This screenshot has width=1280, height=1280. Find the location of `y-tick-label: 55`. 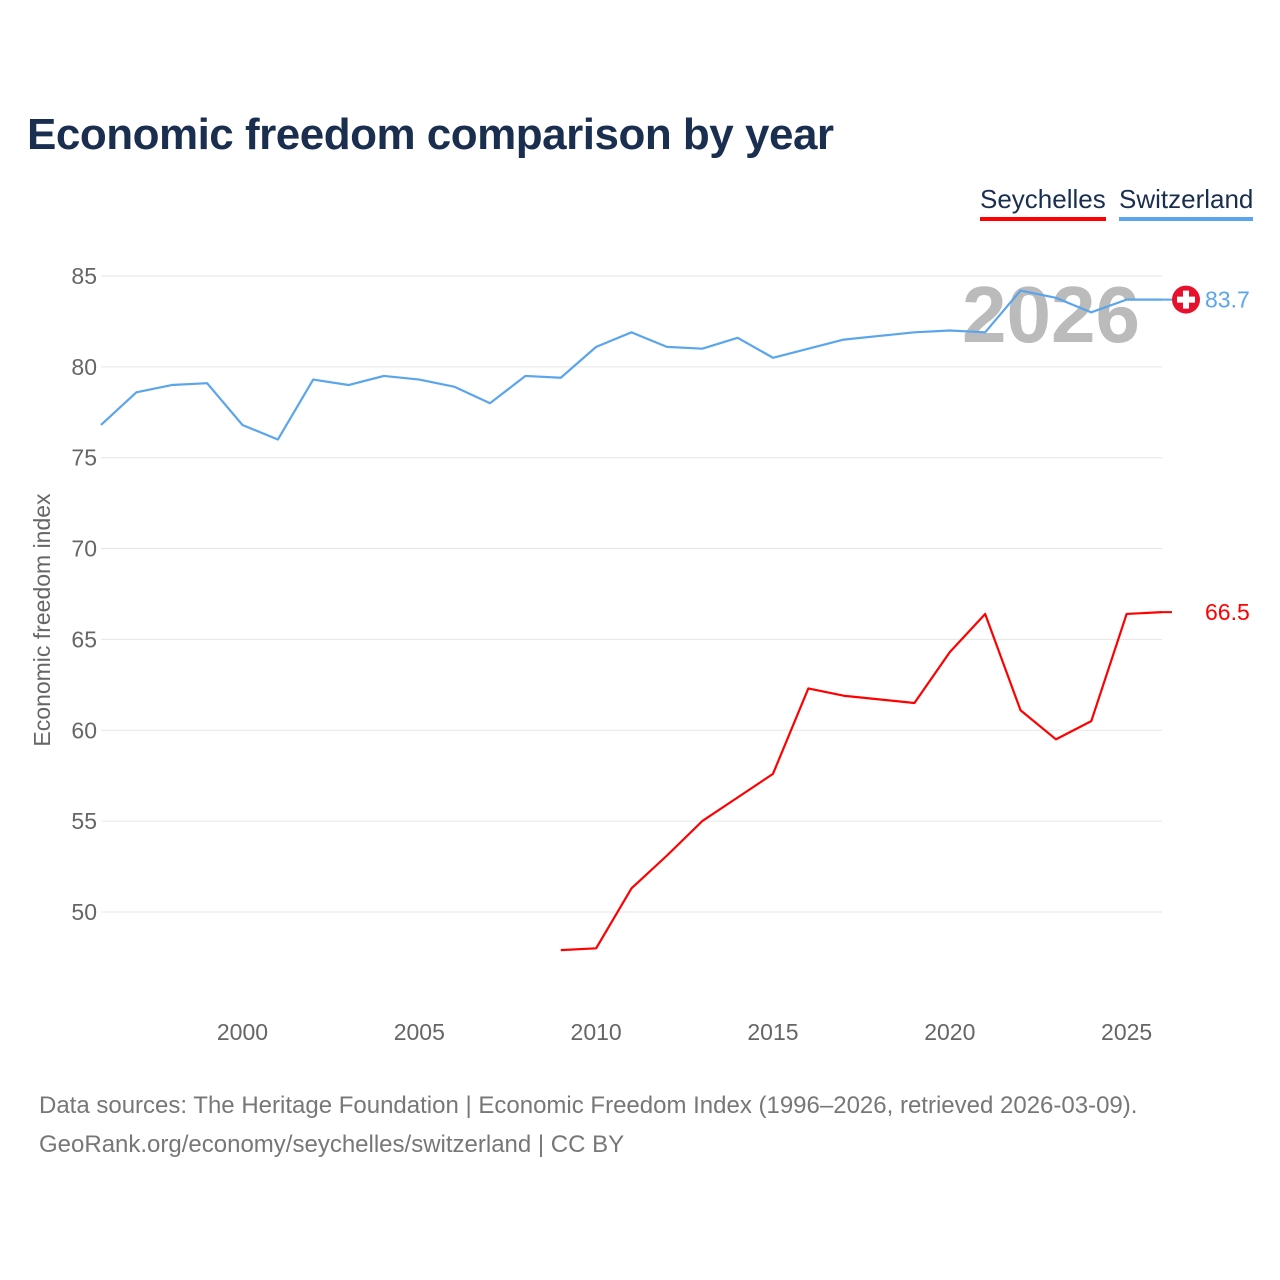

y-tick-label: 55 is located at coordinates (84, 821).